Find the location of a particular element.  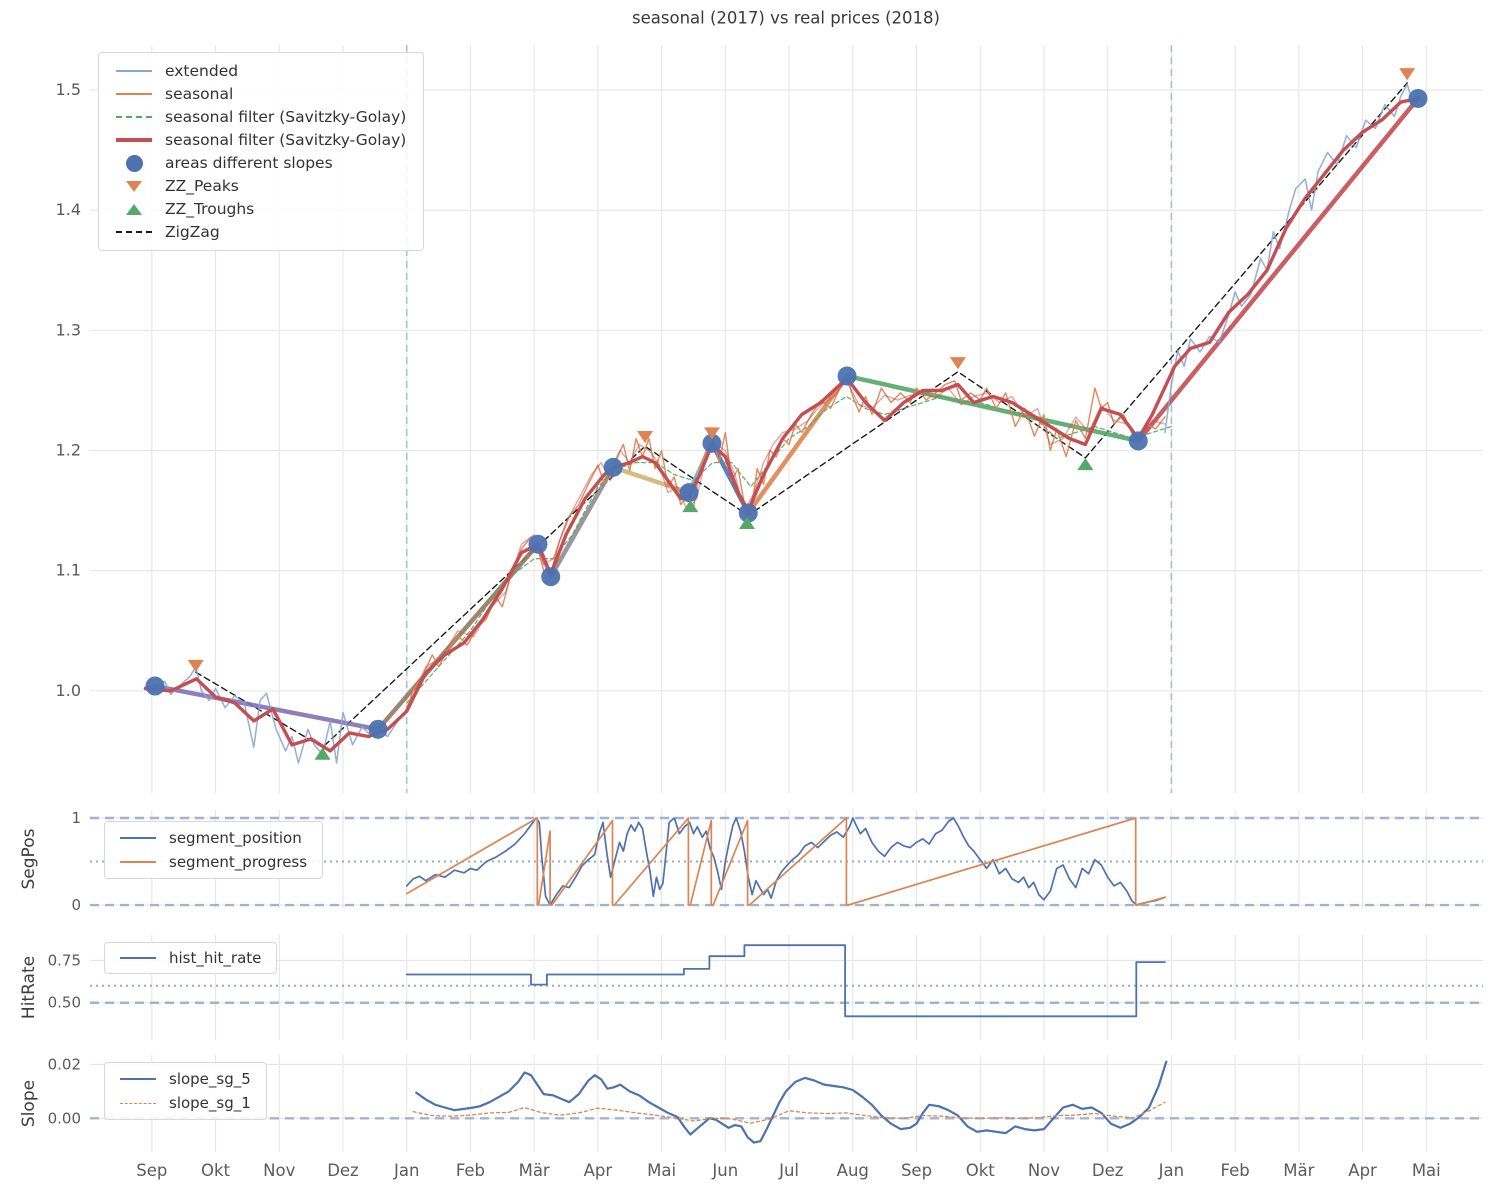

series-segment_progress is located at coordinates (785, 861).